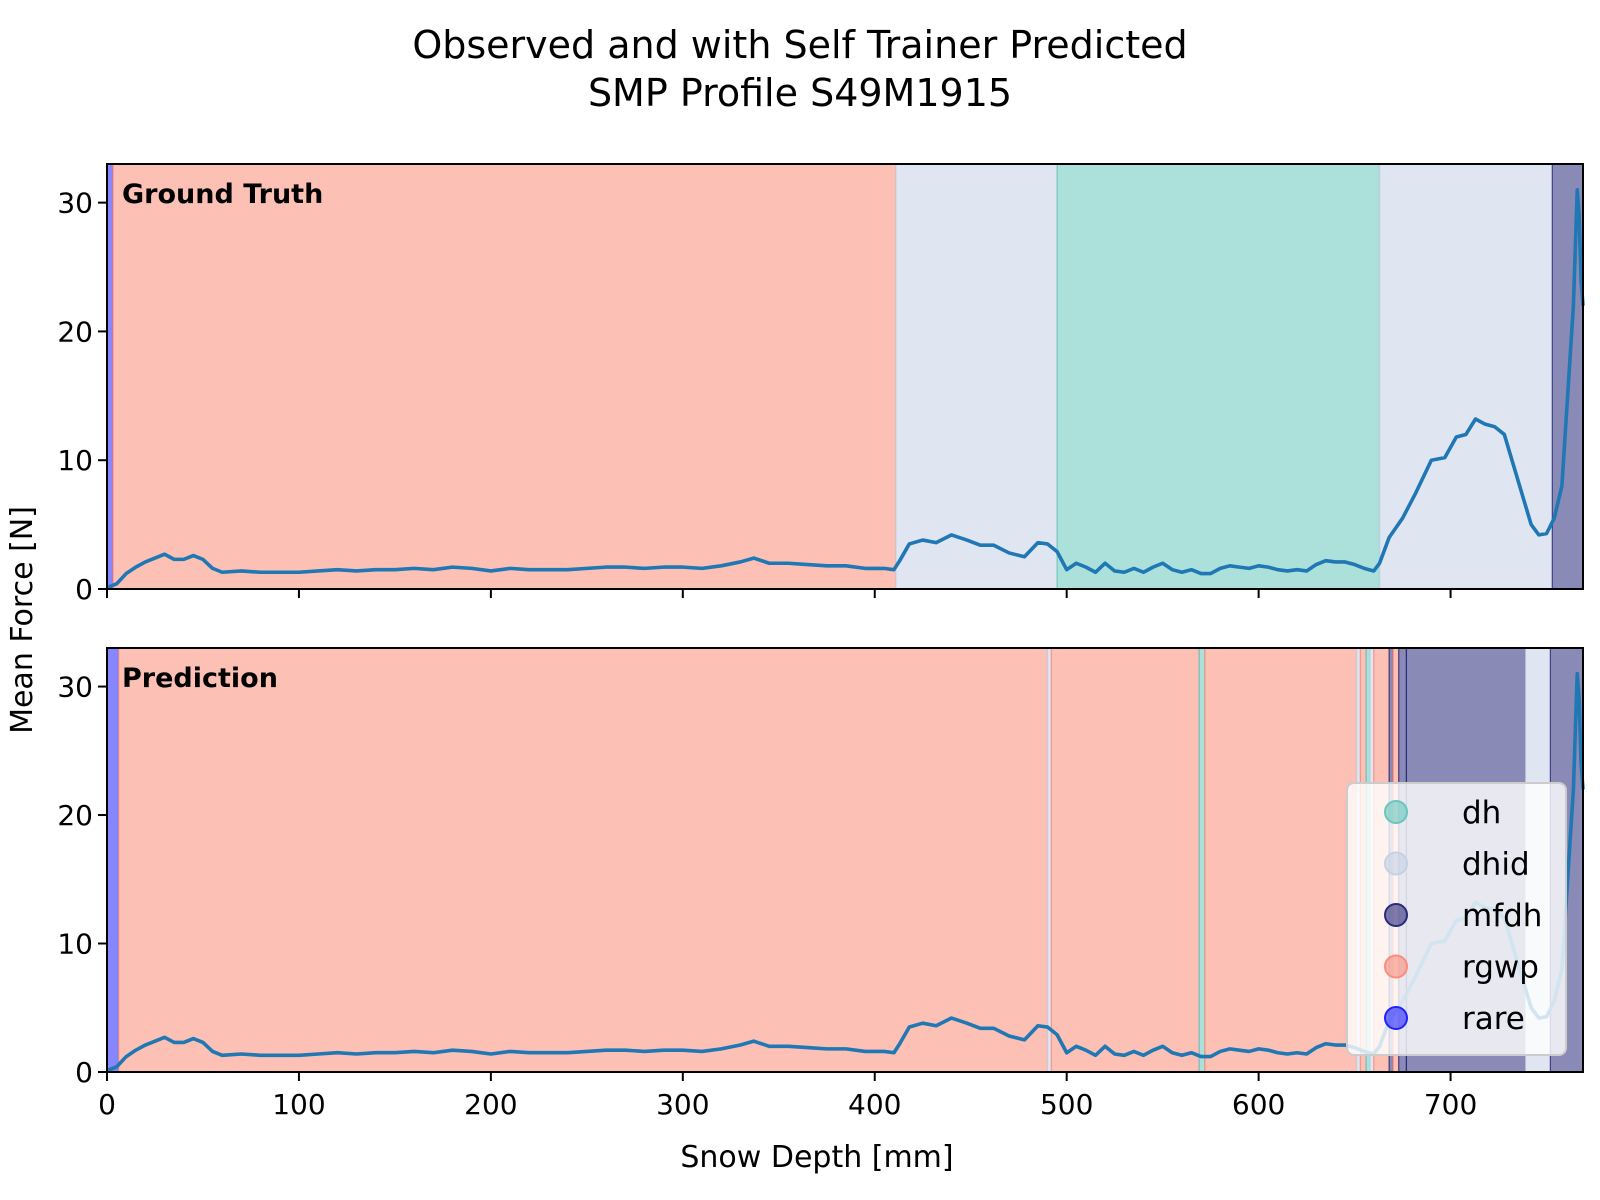 Image resolution: width=1600 pixels, height=1200 pixels. I want to click on legend-box, so click(1456, 919).